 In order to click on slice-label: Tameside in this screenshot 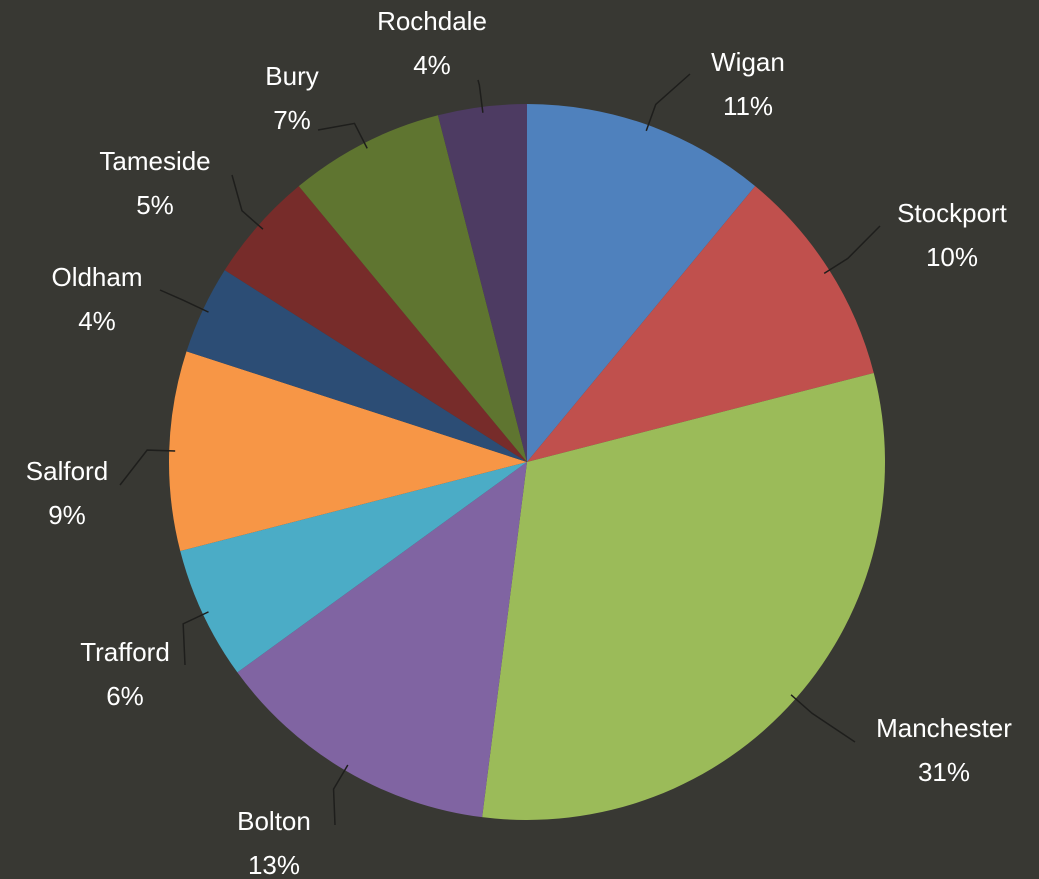, I will do `click(154, 161)`.